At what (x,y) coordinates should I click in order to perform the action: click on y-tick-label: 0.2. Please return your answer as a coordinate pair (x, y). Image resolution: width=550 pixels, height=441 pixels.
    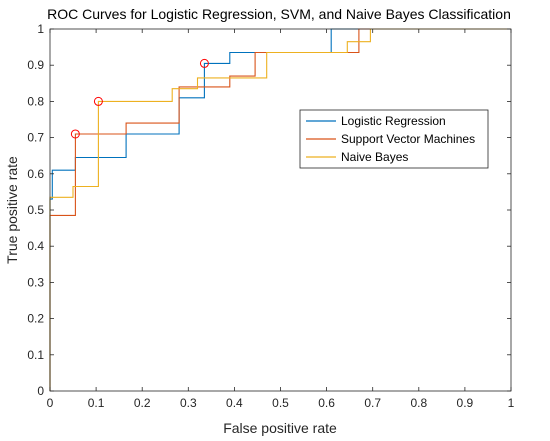
    Looking at the image, I should click on (35, 319).